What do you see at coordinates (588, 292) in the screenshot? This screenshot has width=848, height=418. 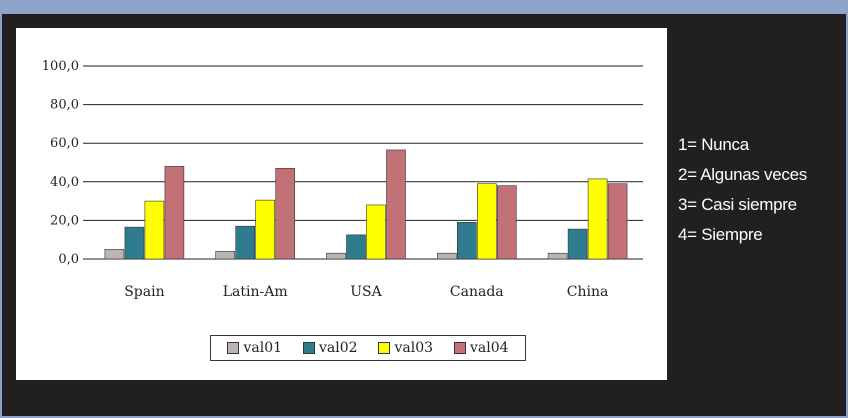 I see `x-tick-label: China` at bounding box center [588, 292].